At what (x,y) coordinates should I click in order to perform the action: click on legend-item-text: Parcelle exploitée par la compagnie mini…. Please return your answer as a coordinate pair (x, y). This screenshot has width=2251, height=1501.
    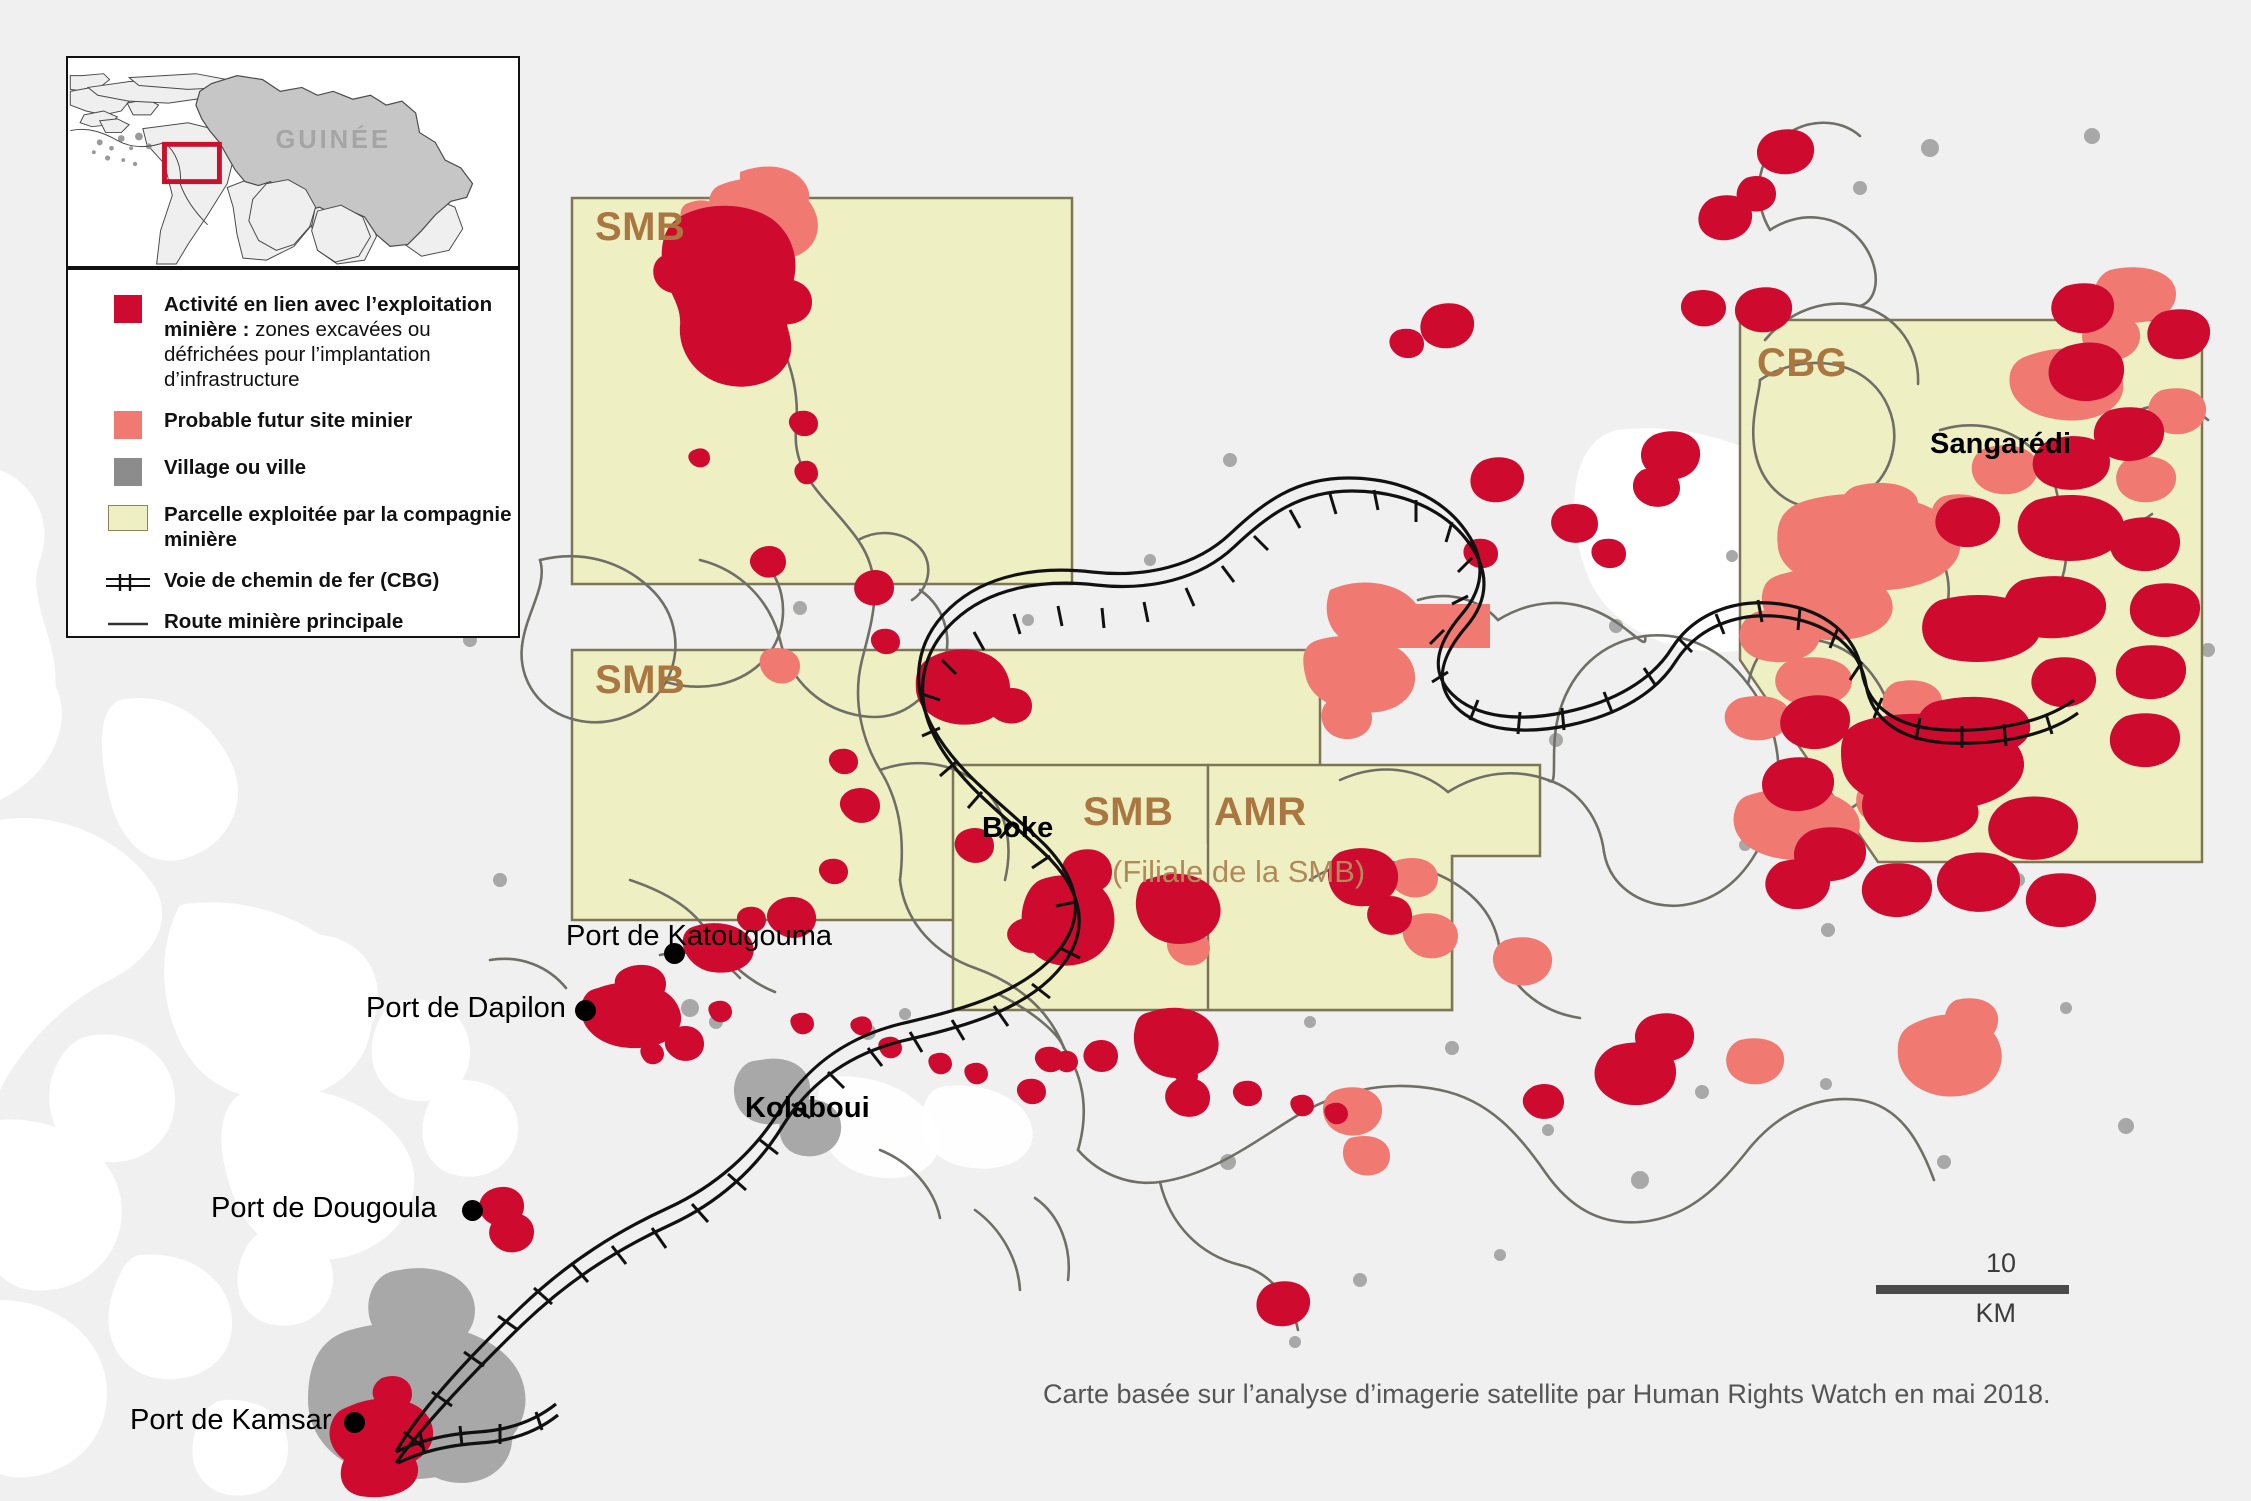
    Looking at the image, I should click on (341, 527).